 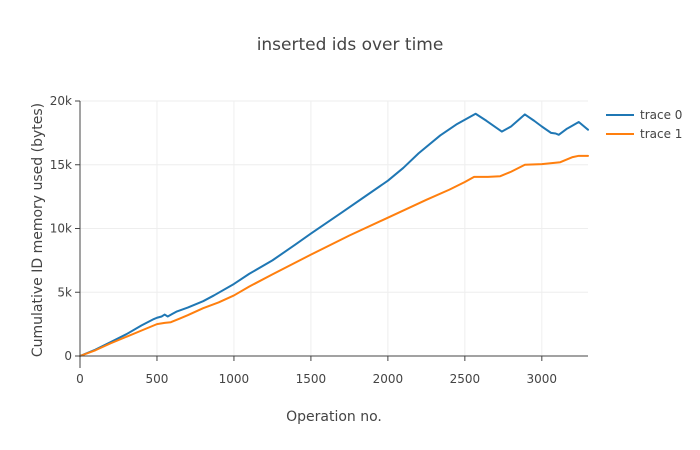 I want to click on y-tick-label: 15k, so click(x=61, y=165).